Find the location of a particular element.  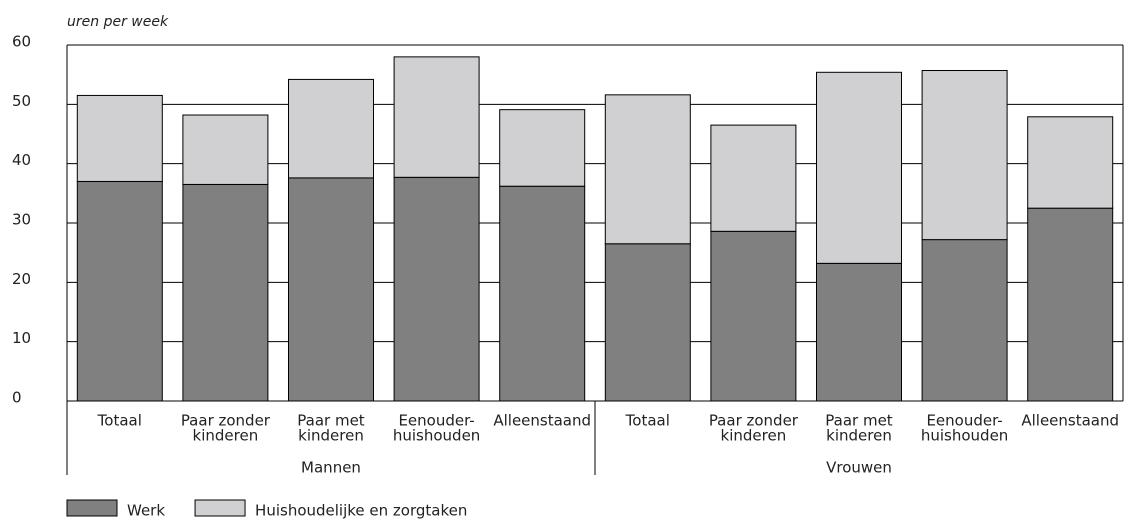

legend-label: Huishoudelijke en zorgtaken is located at coordinates (361, 510).